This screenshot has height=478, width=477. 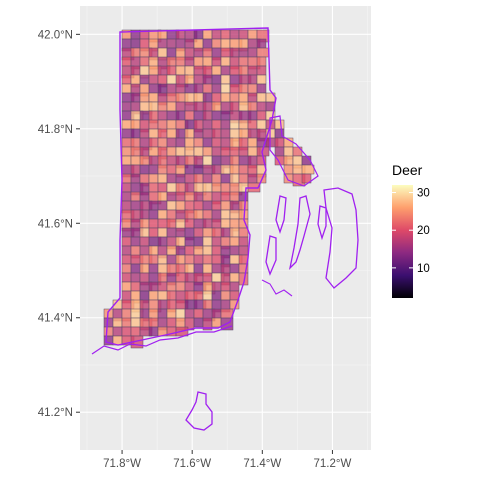 What do you see at coordinates (55, 319) in the screenshot?
I see `y-tick-label: 41.4°N` at bounding box center [55, 319].